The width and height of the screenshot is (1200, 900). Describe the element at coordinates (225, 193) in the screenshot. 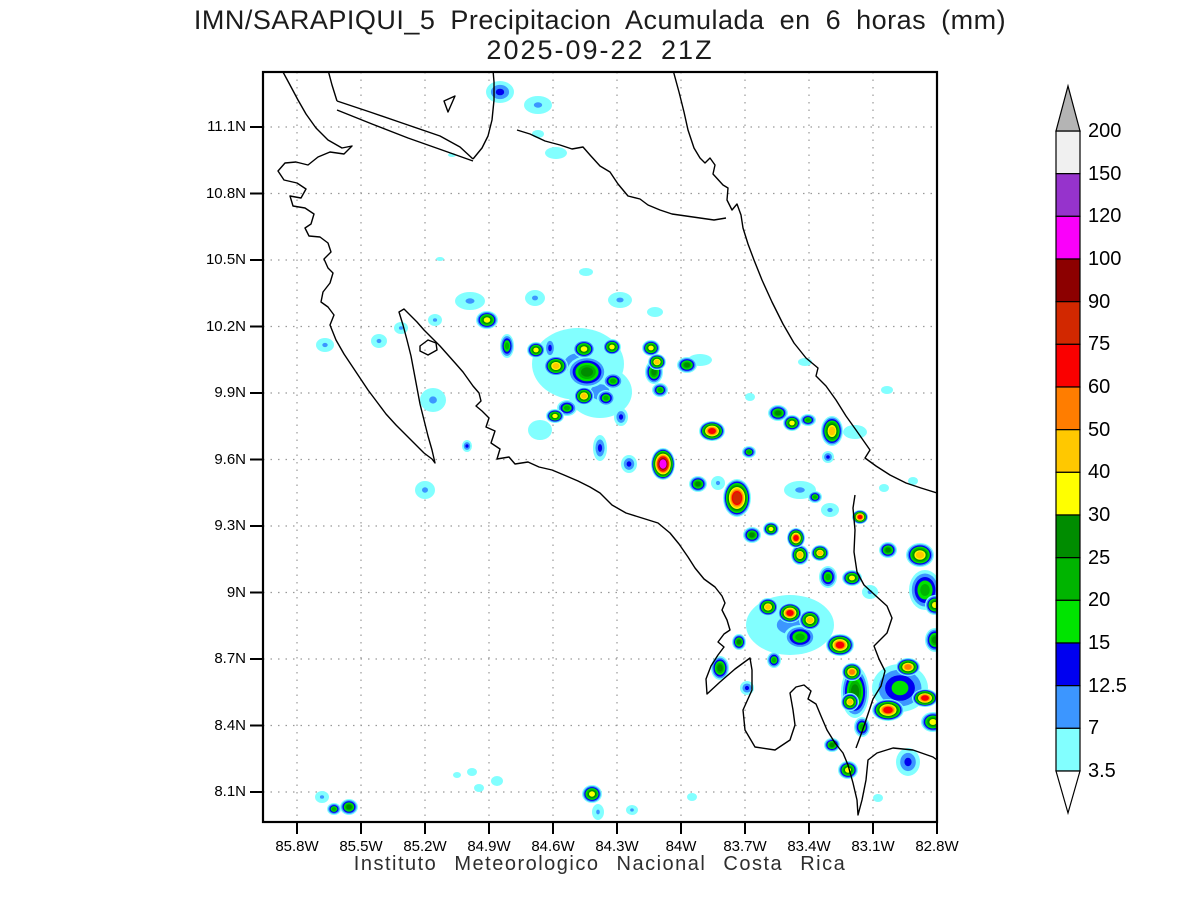

I see `lat-label: 10.8N` at that location.